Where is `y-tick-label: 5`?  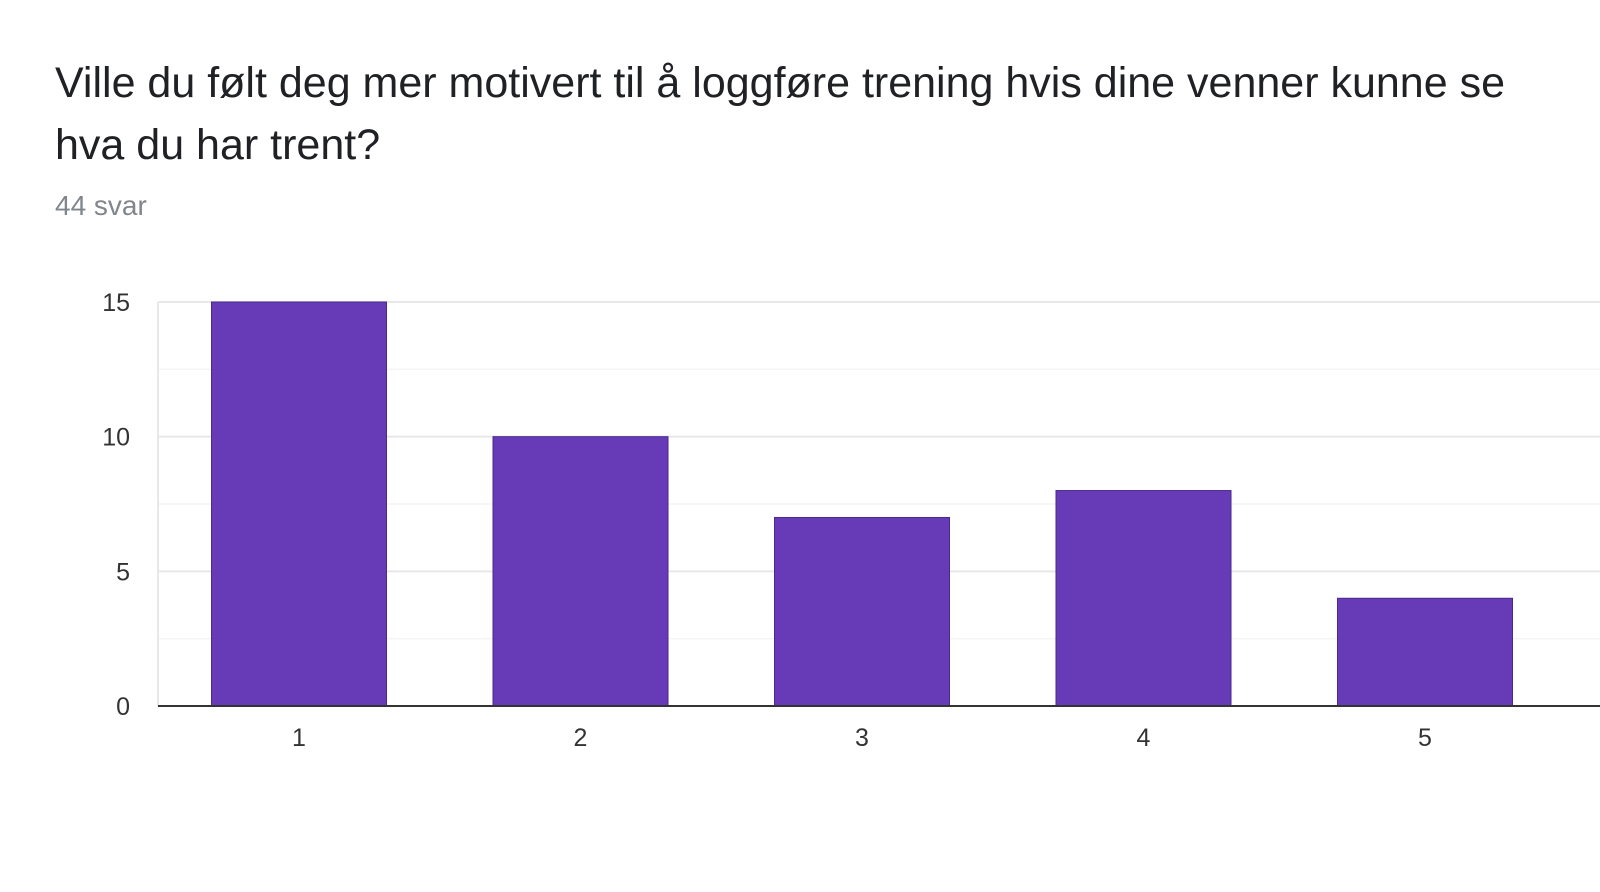
y-tick-label: 5 is located at coordinates (123, 572).